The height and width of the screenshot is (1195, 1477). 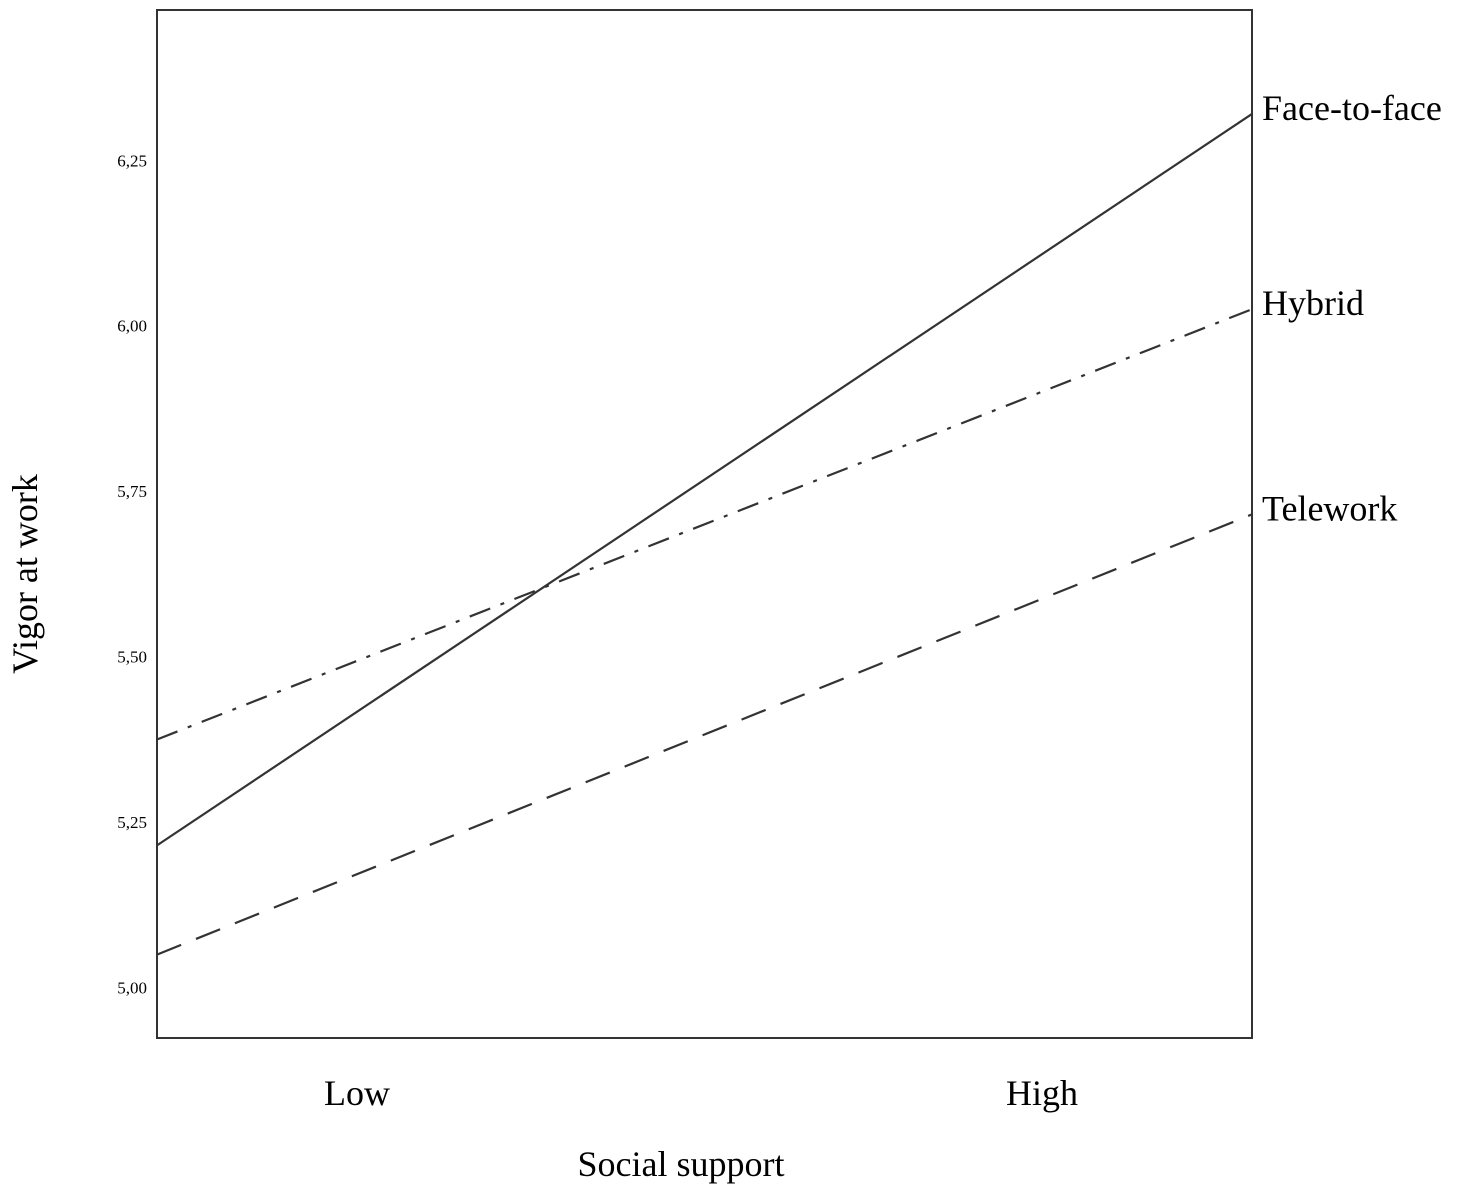 I want to click on y-tick-label: 6,00, so click(x=132, y=326).